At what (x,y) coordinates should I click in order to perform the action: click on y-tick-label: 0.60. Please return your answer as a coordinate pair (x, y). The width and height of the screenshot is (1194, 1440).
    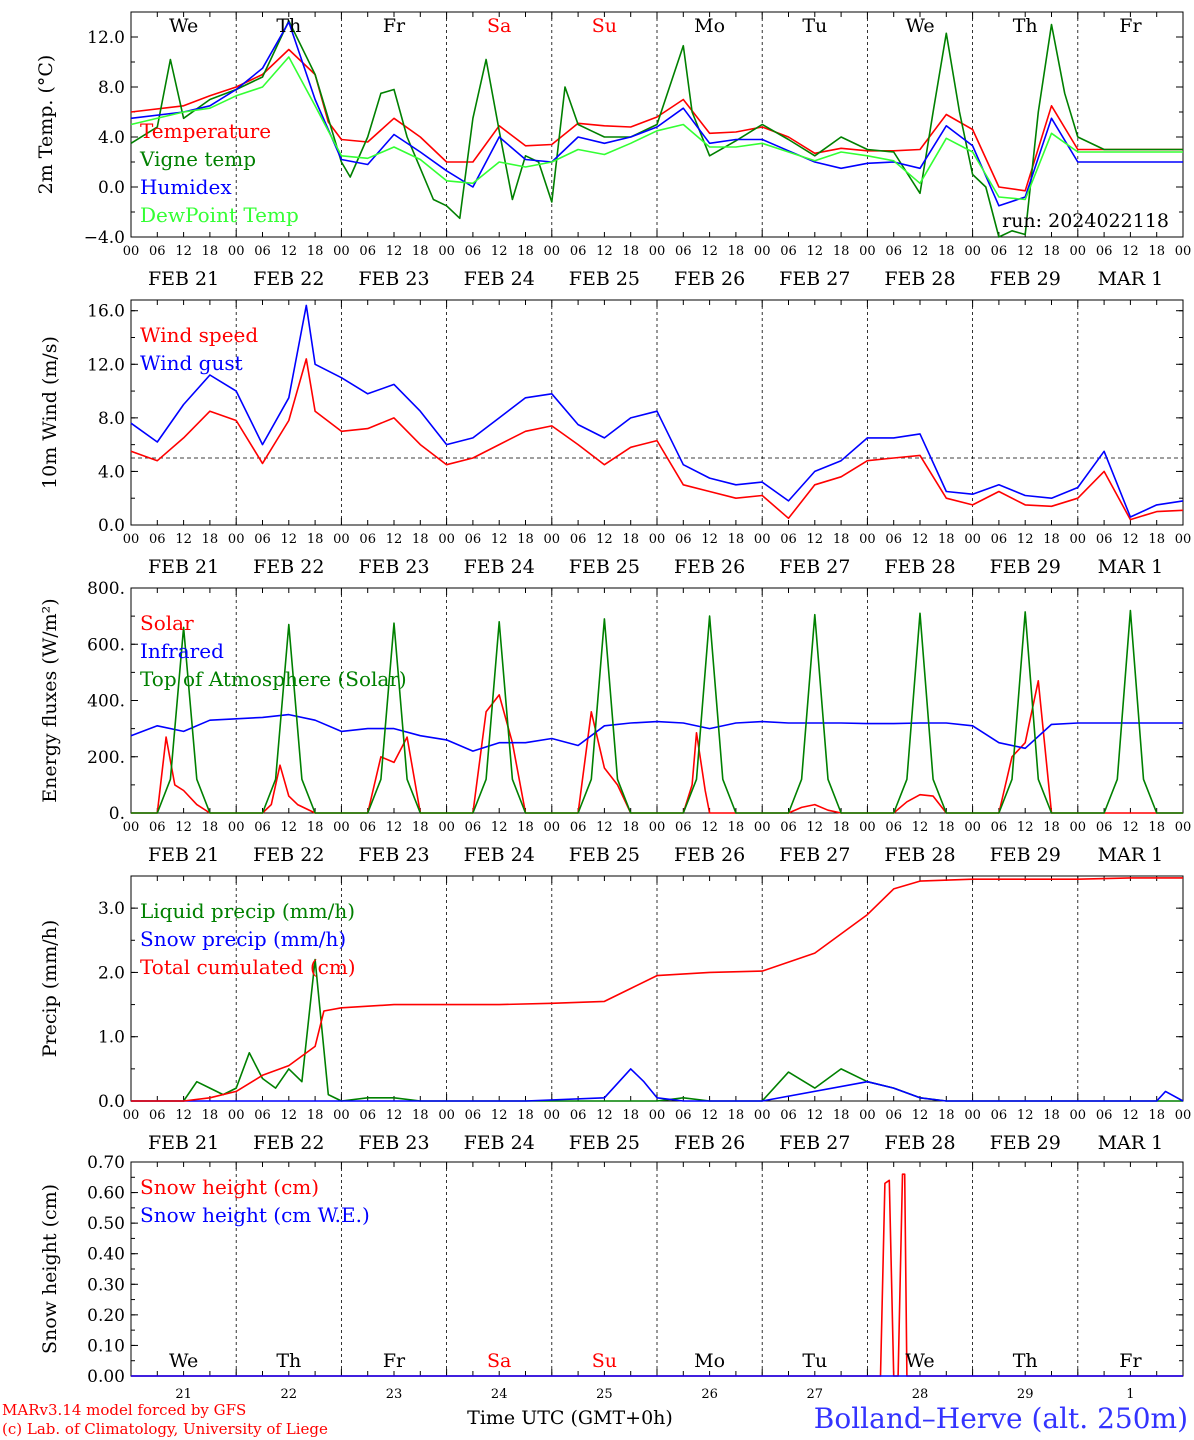
    Looking at the image, I should click on (106, 1194).